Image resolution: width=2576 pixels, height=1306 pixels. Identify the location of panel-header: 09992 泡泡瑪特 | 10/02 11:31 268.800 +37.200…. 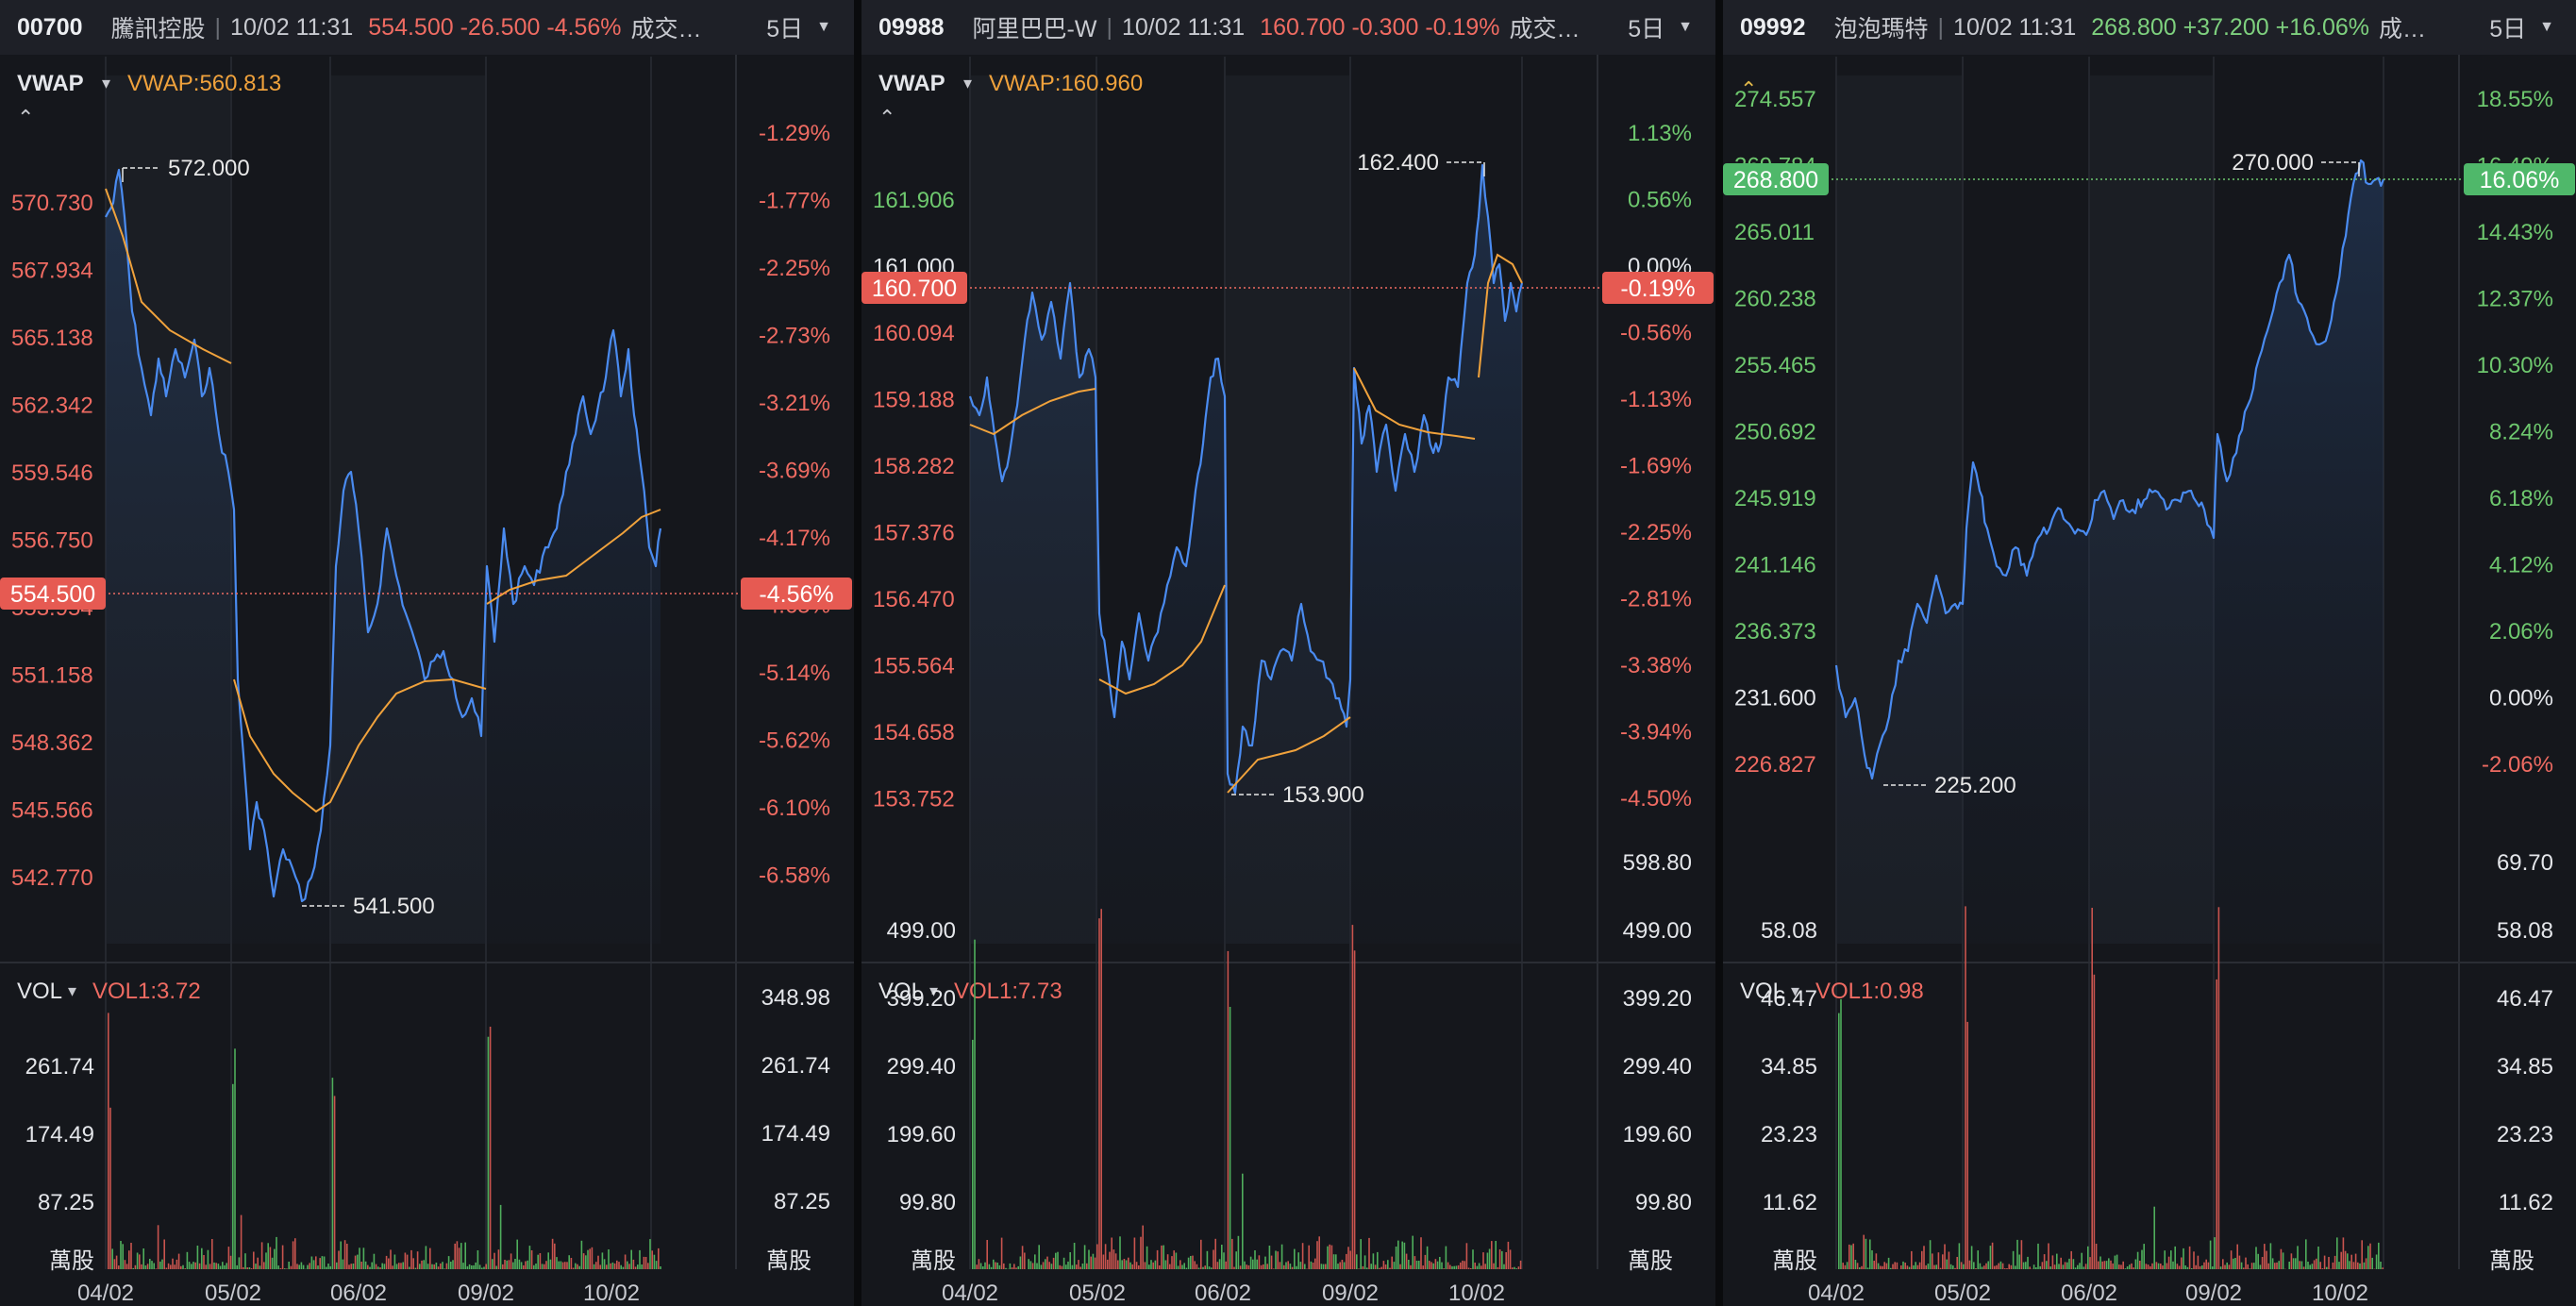
(2149, 28).